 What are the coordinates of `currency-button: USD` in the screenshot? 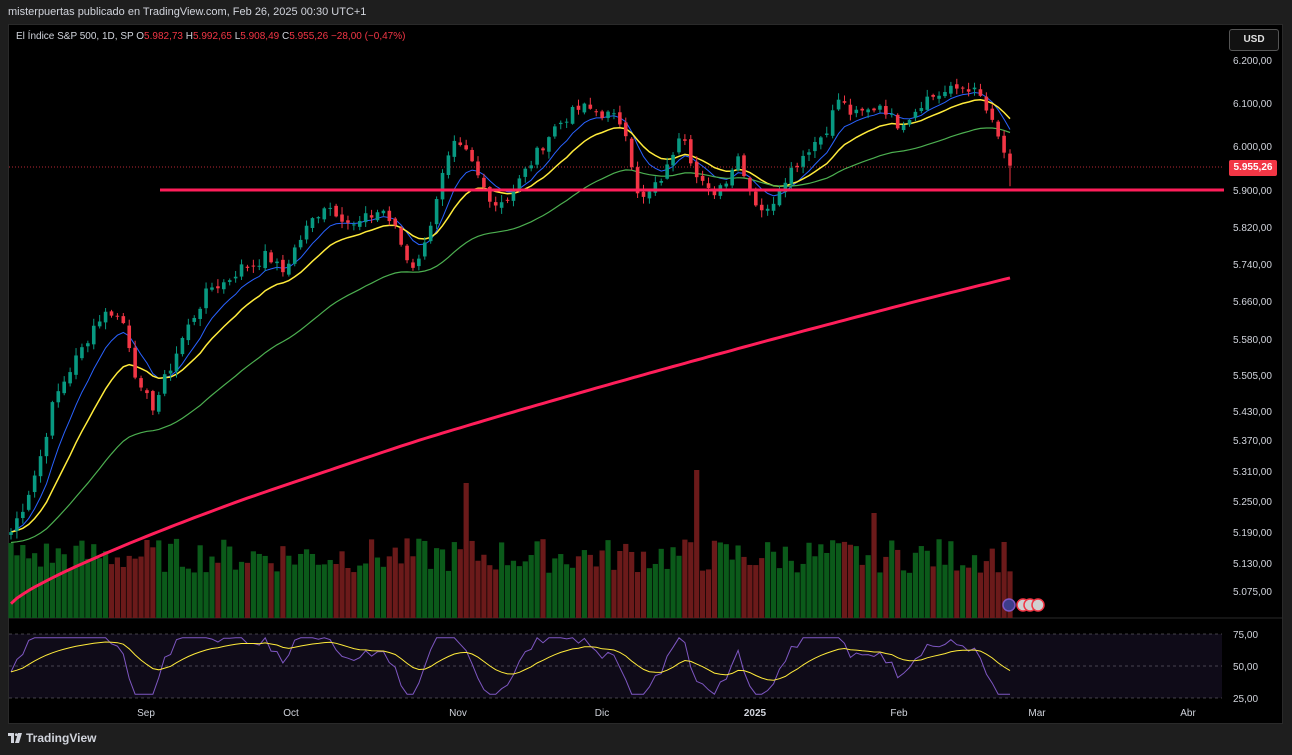 It's located at (1254, 40).